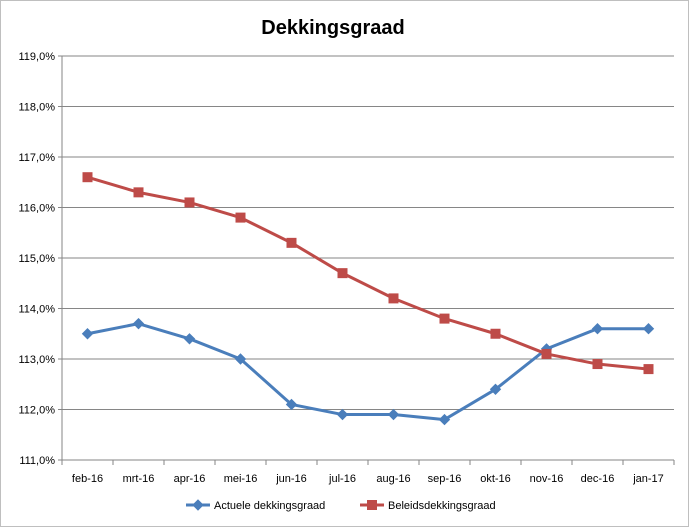  Describe the element at coordinates (547, 479) in the screenshot. I see `x-tick-label: nov-16` at that location.